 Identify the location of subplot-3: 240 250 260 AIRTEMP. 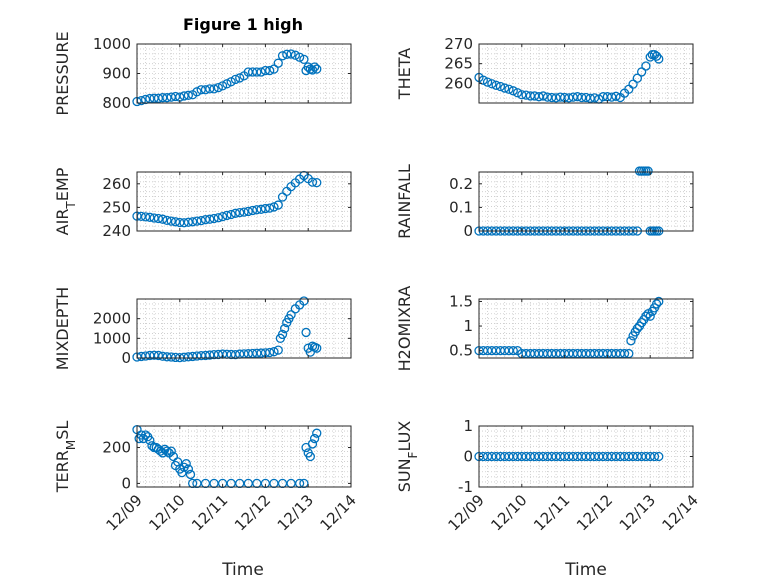
(202, 203).